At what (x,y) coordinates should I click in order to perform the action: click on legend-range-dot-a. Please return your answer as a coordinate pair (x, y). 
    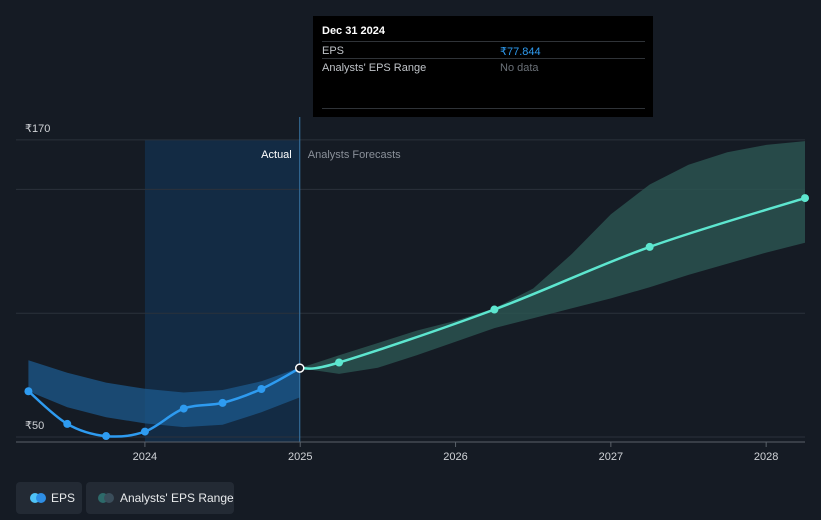
    Looking at the image, I should click on (103, 498).